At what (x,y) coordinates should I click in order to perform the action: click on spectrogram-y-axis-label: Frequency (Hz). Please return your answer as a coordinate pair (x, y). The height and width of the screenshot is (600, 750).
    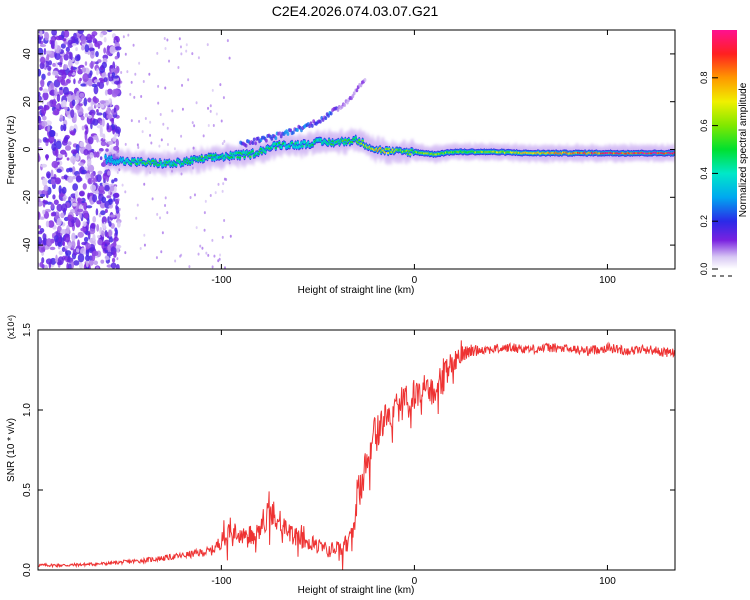
    Looking at the image, I should click on (11, 150).